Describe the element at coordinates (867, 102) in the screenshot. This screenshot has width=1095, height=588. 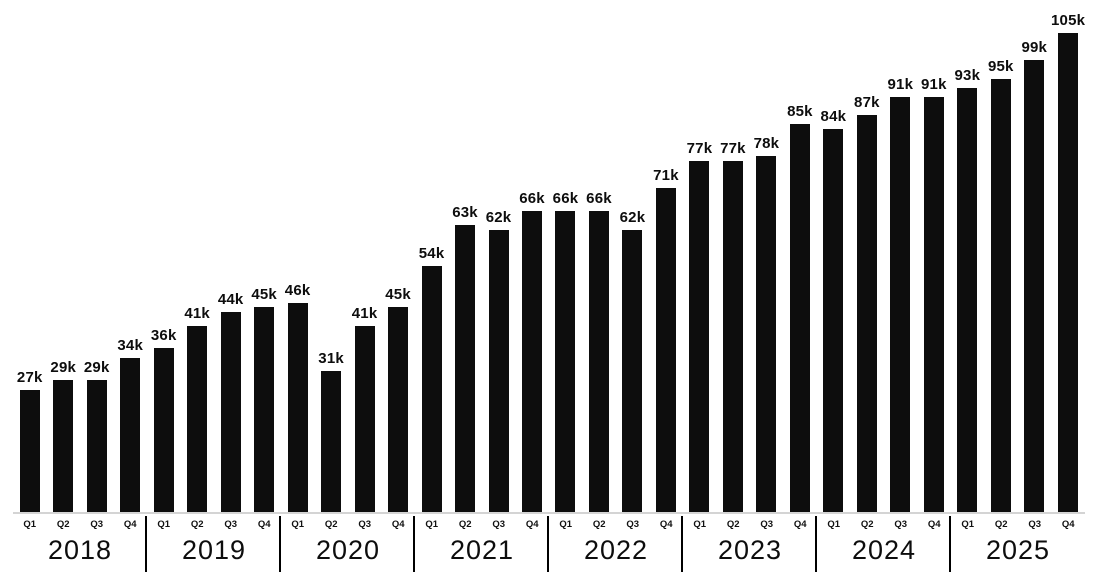
I see `bar-value-label: 87k` at that location.